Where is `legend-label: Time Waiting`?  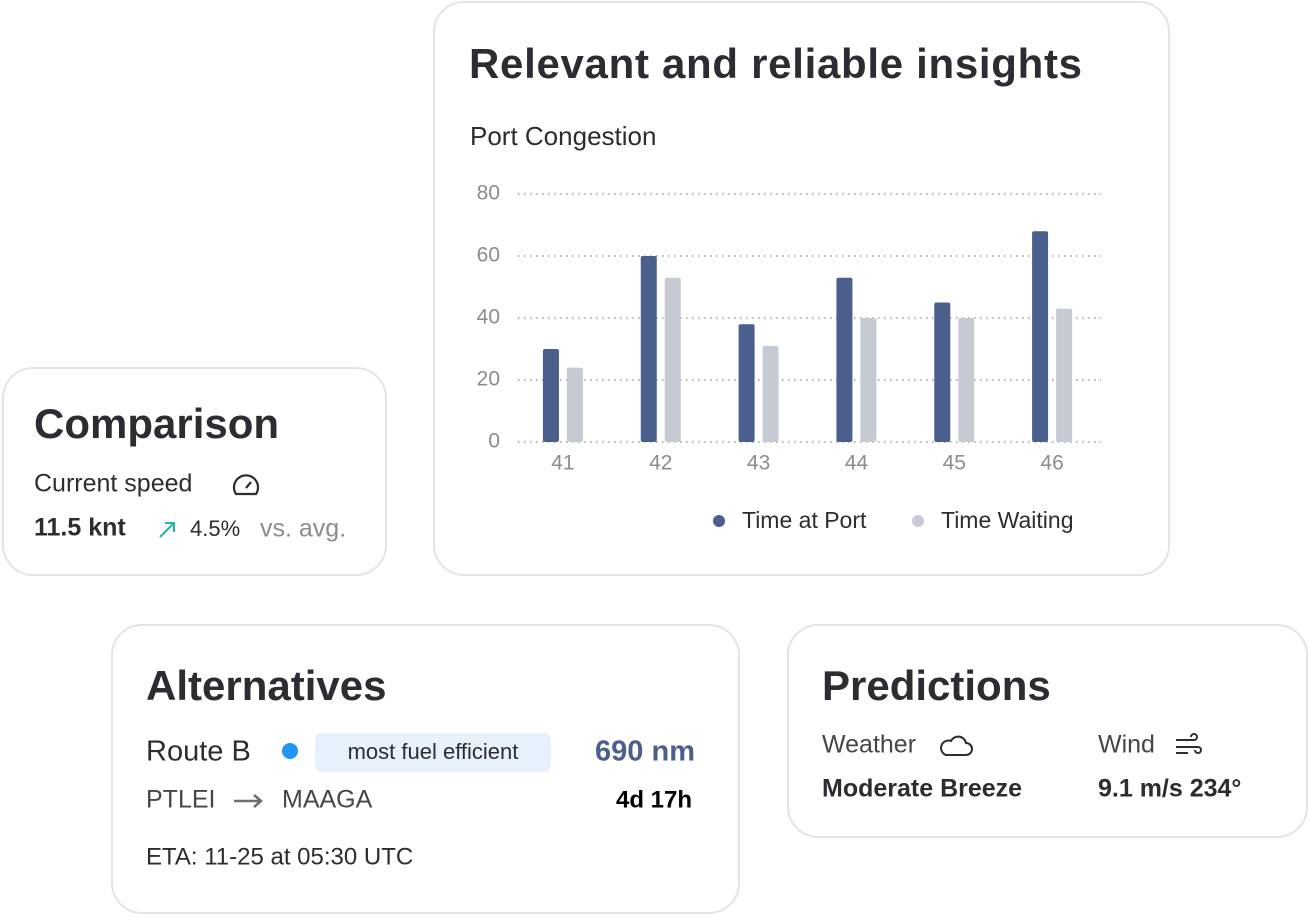 legend-label: Time Waiting is located at coordinates (1007, 520).